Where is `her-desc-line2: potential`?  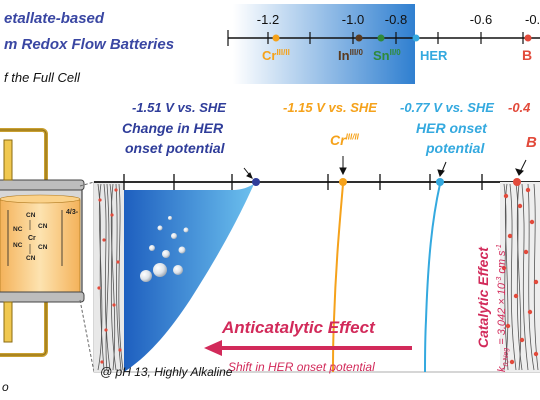 her-desc-line2: potential is located at coordinates (455, 148).